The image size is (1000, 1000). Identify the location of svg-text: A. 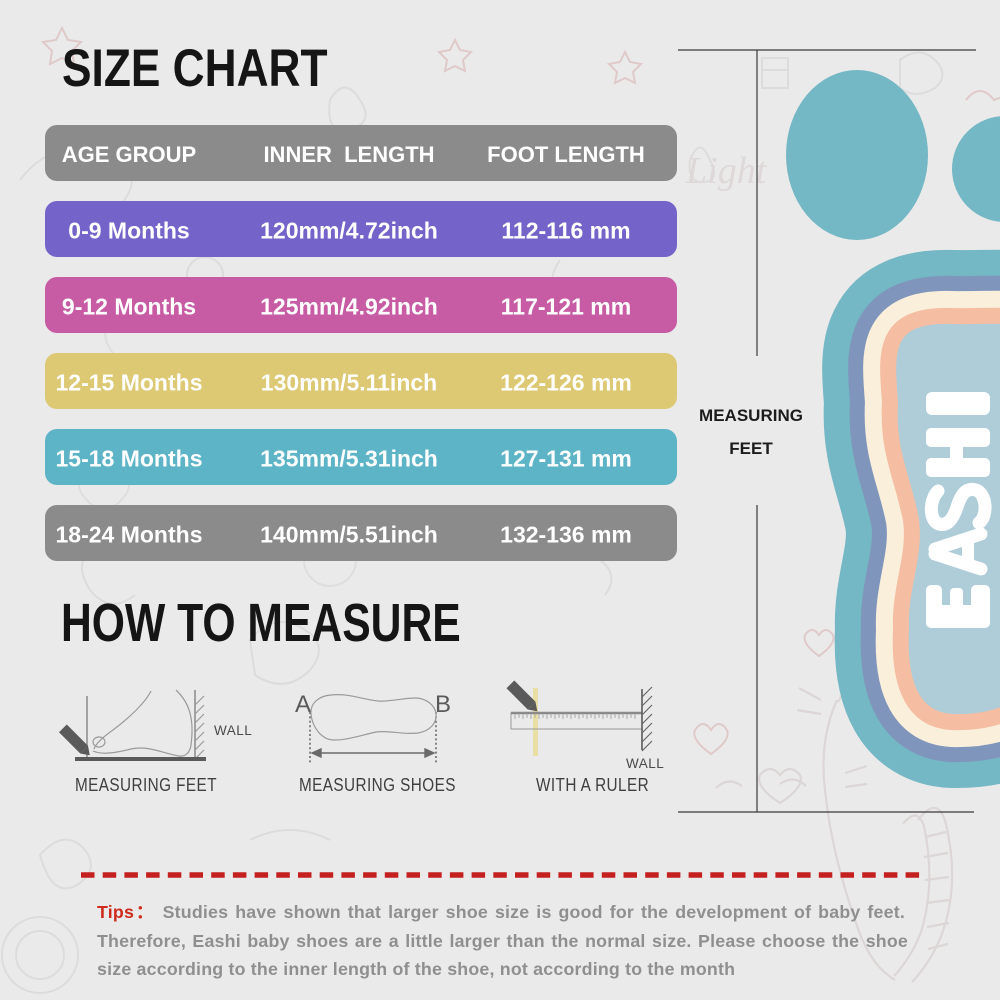
(303, 704).